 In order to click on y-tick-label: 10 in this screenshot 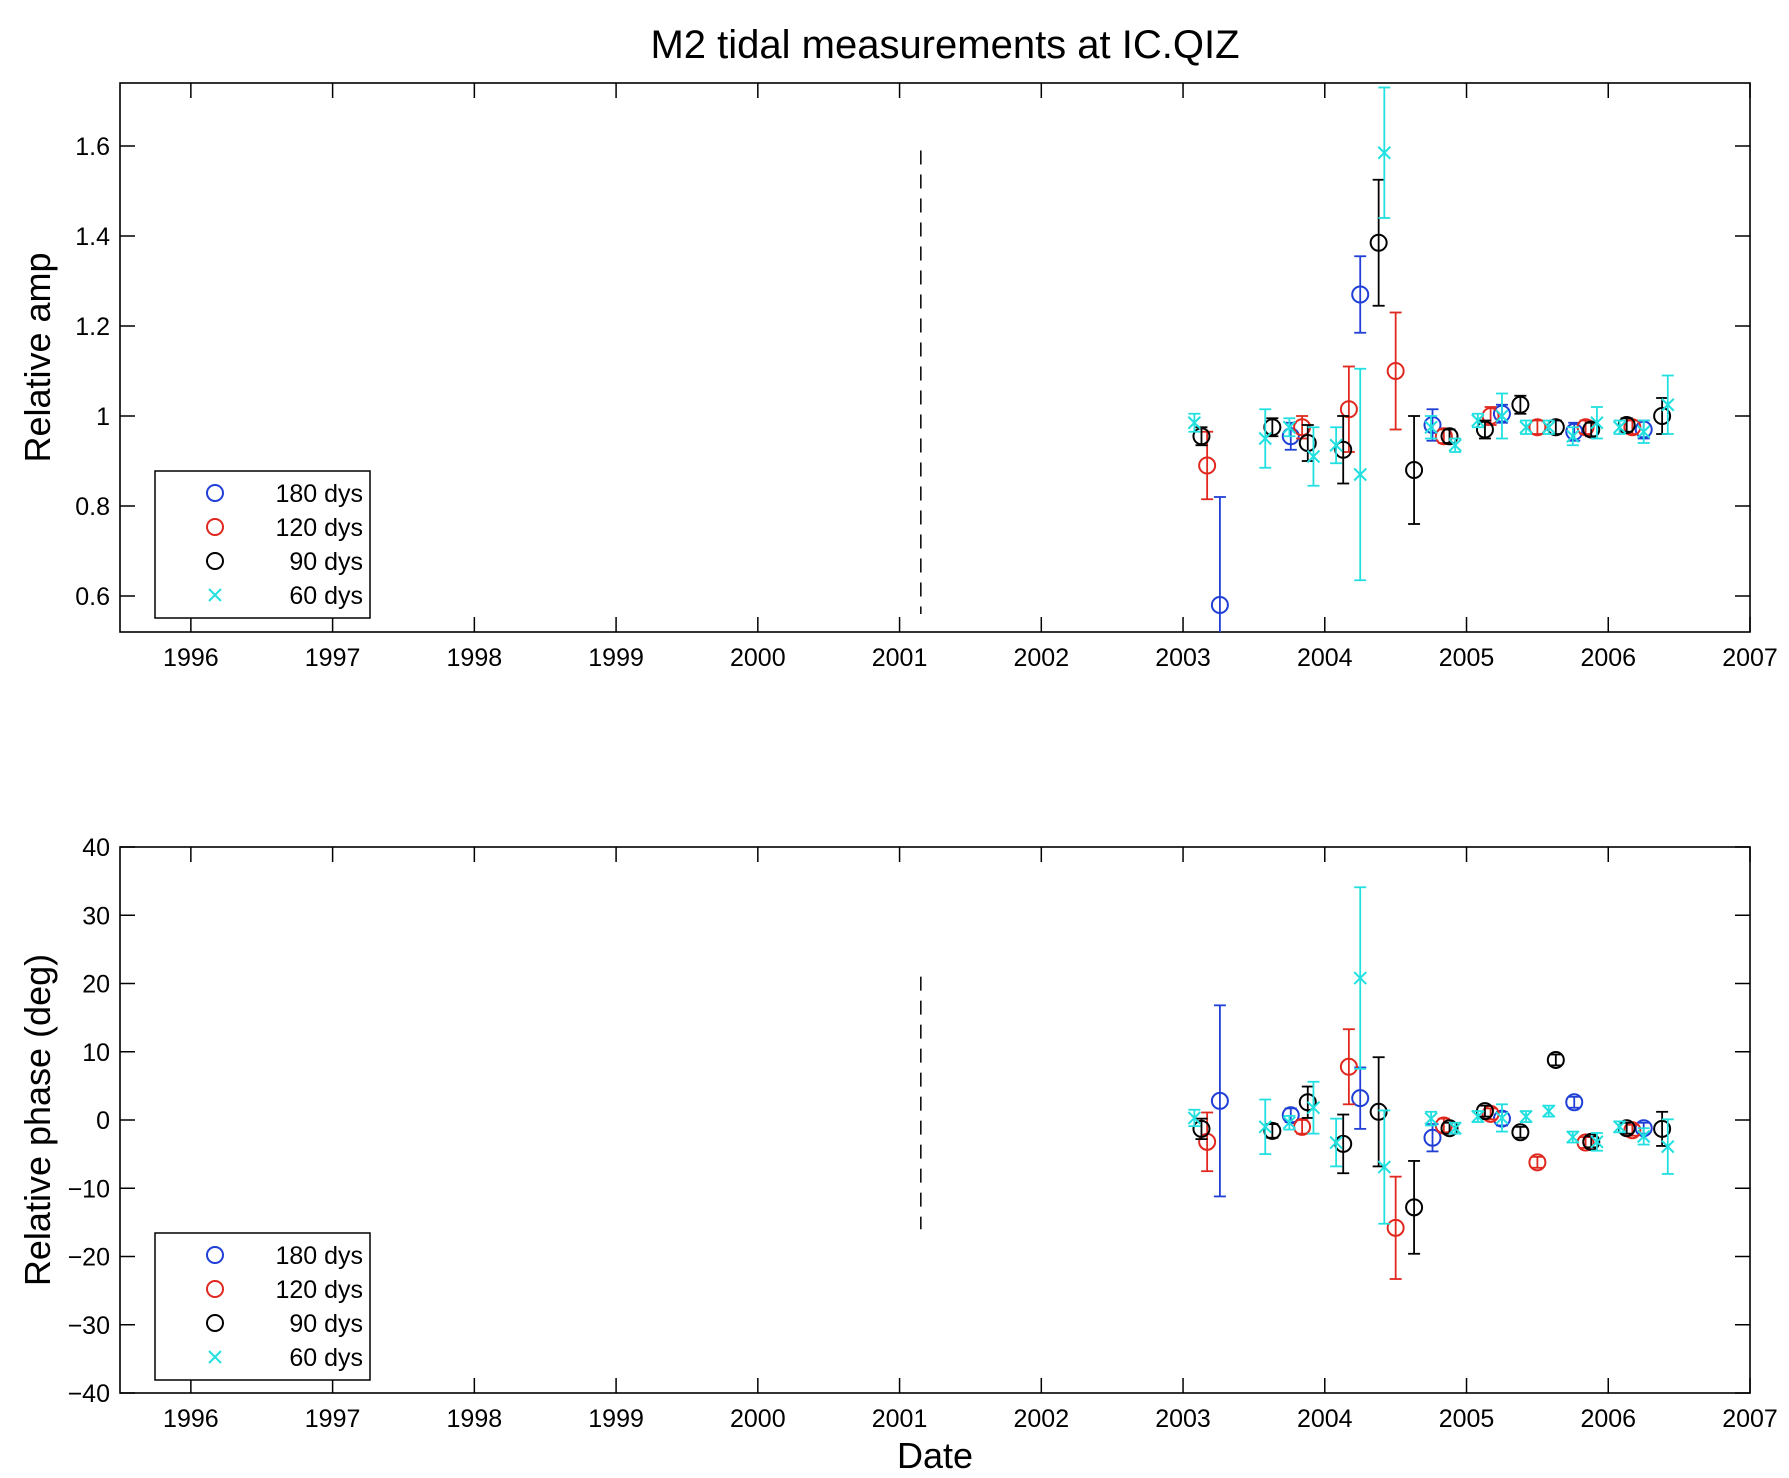, I will do `click(96, 1053)`.